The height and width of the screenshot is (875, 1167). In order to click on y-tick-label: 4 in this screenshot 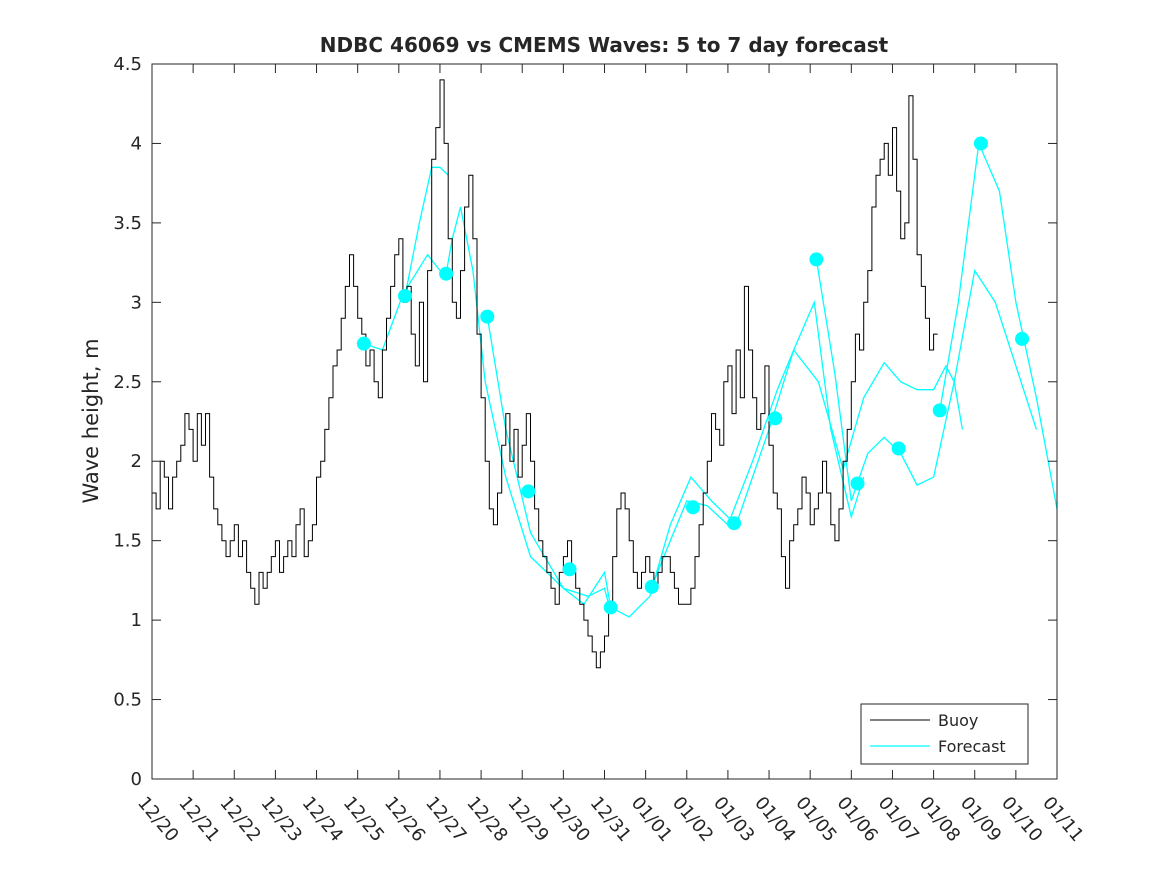, I will do `click(136, 143)`.